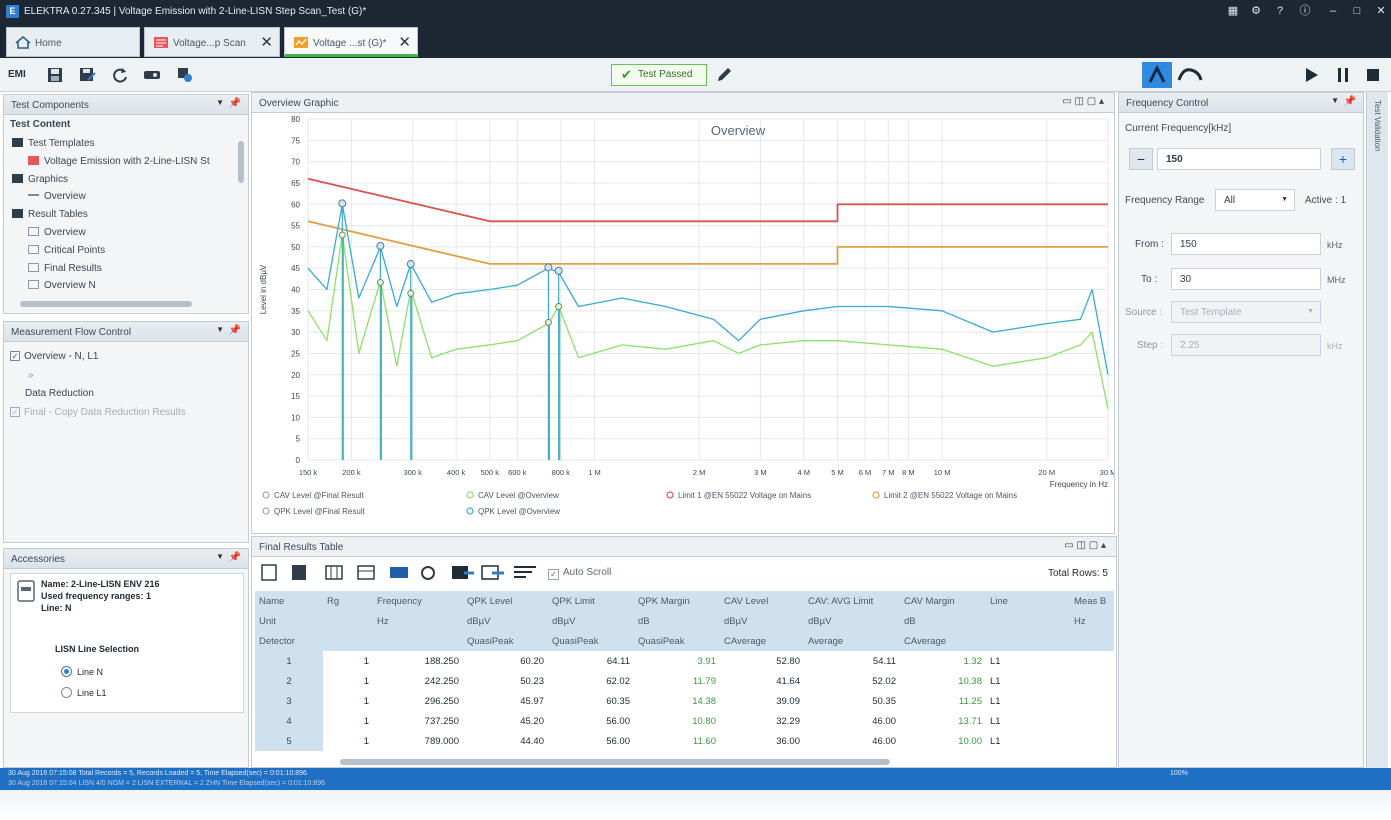 The height and width of the screenshot is (820, 1391). I want to click on column-header: Frequency, so click(418, 601).